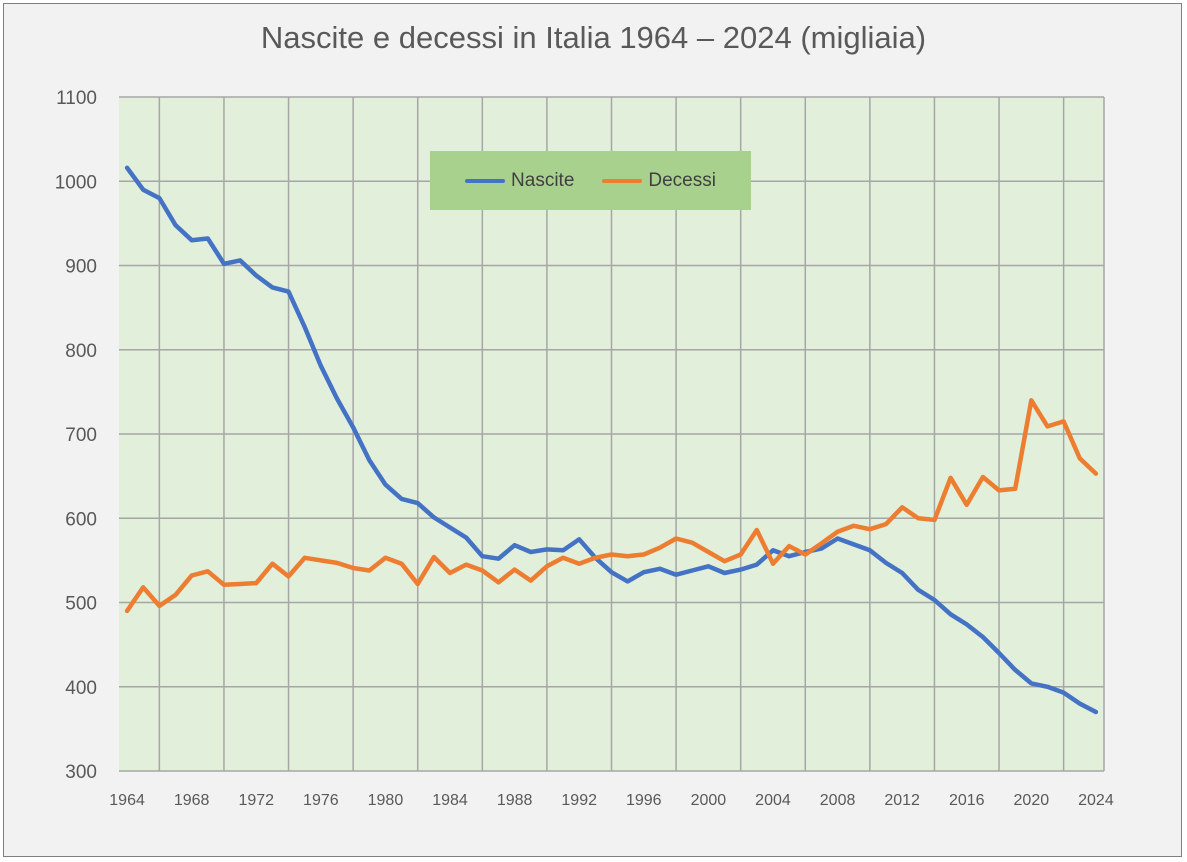 Image resolution: width=1187 pixels, height=862 pixels. I want to click on x-tick-label: 2012, so click(902, 800).